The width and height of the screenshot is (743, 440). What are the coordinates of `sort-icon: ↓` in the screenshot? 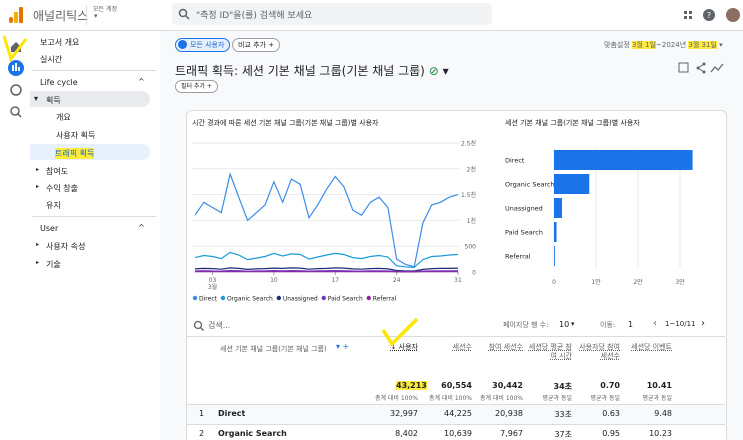 It's located at (394, 347).